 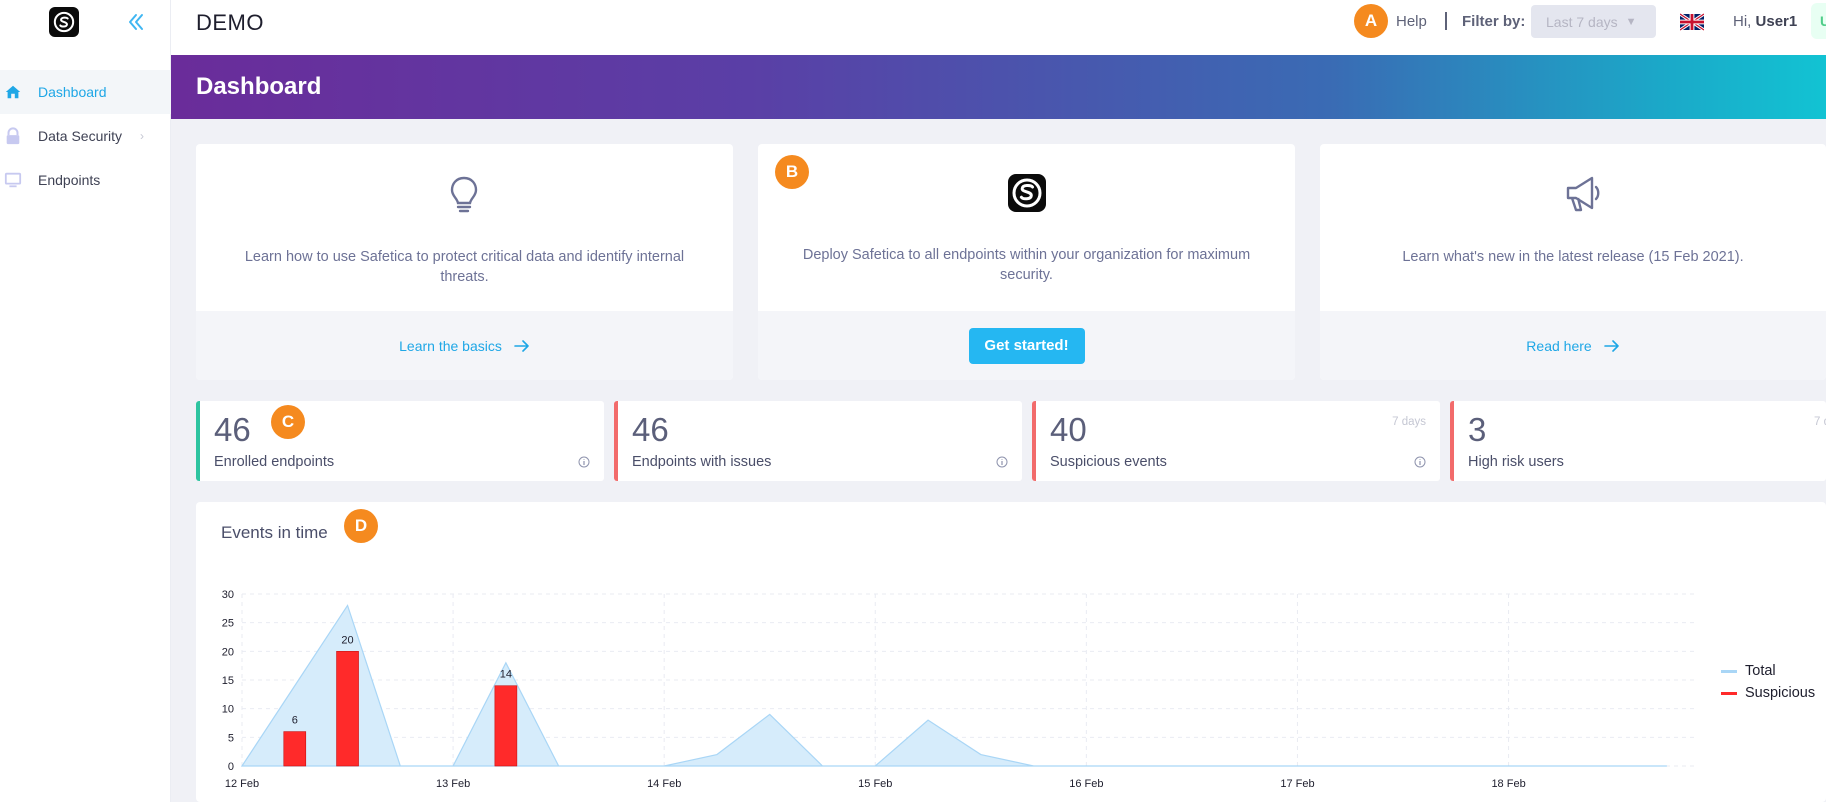 What do you see at coordinates (1494, 21) in the screenshot?
I see `filter-label: Filter by:` at bounding box center [1494, 21].